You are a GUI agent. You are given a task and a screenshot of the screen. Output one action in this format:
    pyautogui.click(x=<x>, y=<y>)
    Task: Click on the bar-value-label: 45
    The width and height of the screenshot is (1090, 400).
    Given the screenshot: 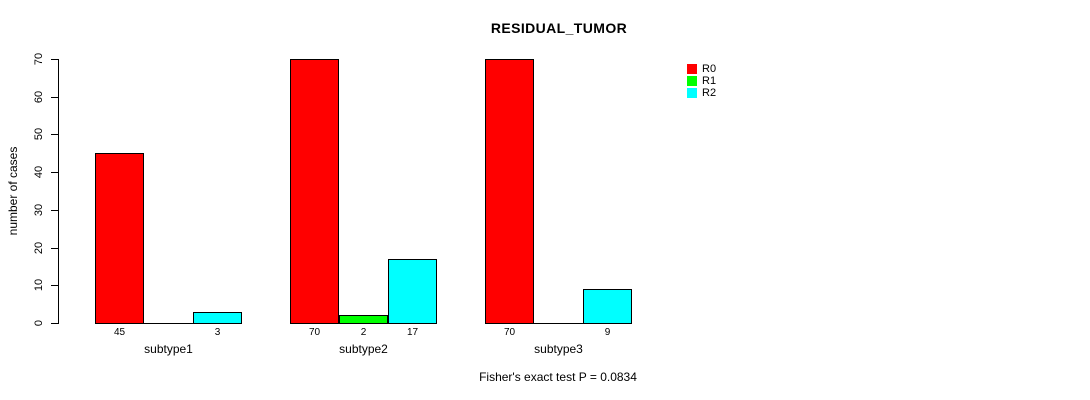 What is the action you would take?
    pyautogui.click(x=119, y=332)
    